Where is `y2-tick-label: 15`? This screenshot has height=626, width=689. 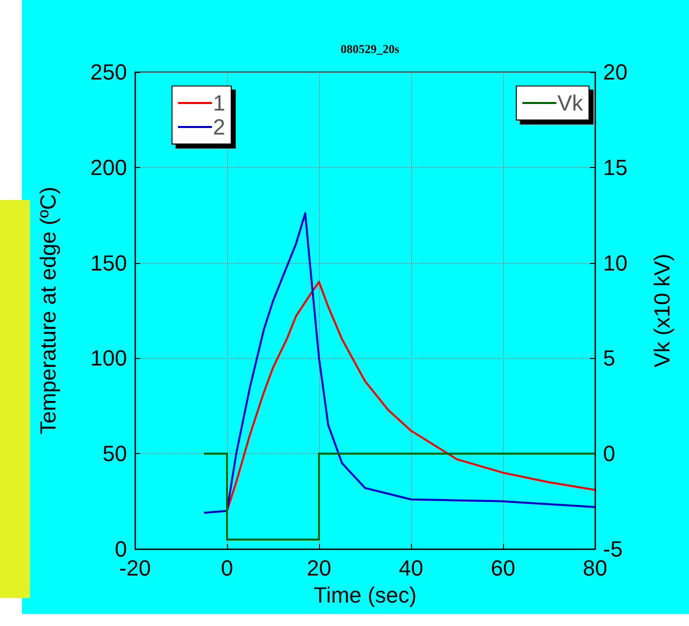 y2-tick-label: 15 is located at coordinates (615, 167).